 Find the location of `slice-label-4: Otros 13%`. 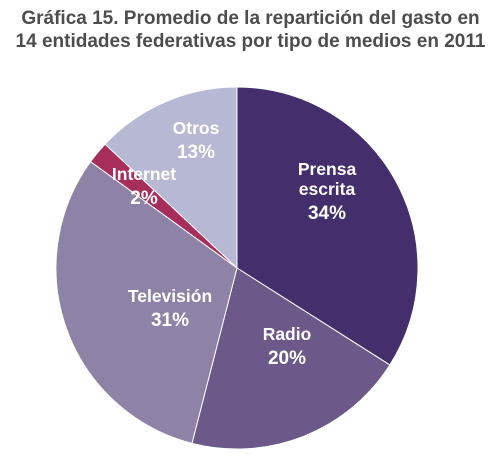

slice-label-4: Otros 13% is located at coordinates (196, 140).